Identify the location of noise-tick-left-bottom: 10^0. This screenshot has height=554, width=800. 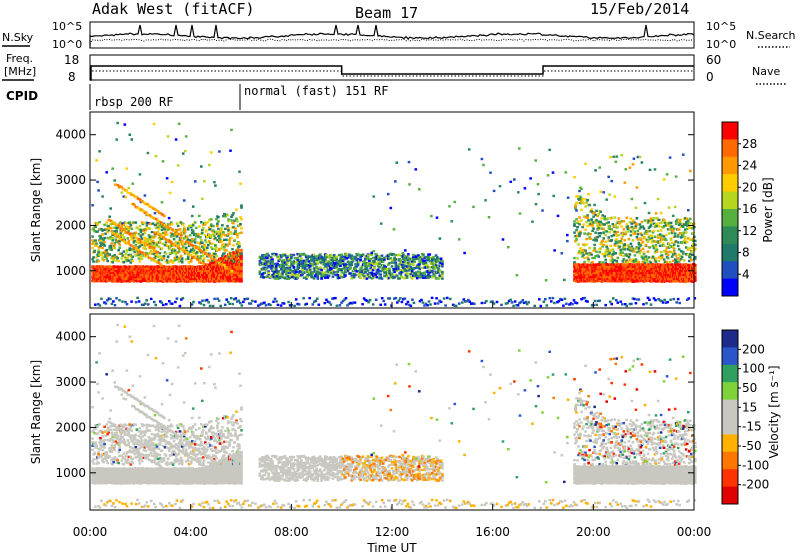
(67, 44).